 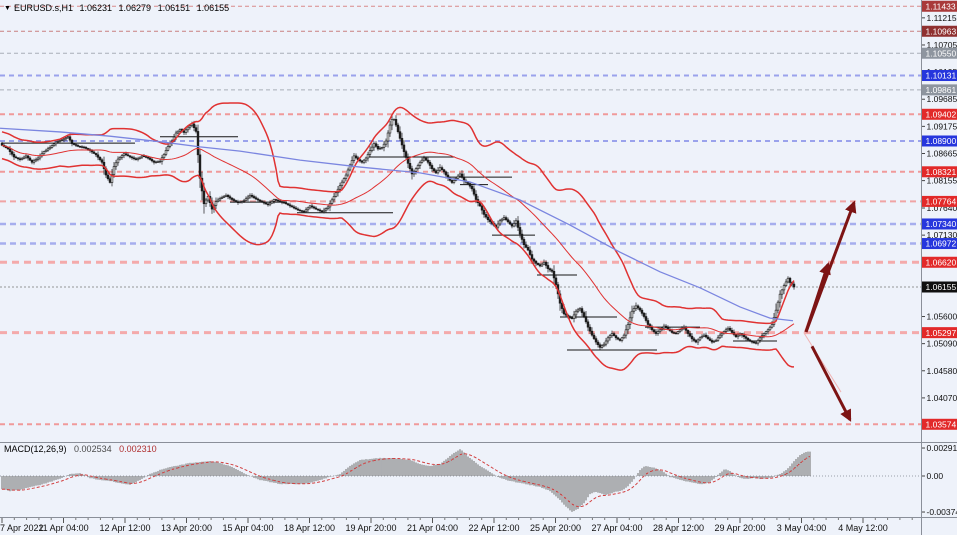 I want to click on down-arrow, so click(x=831, y=383).